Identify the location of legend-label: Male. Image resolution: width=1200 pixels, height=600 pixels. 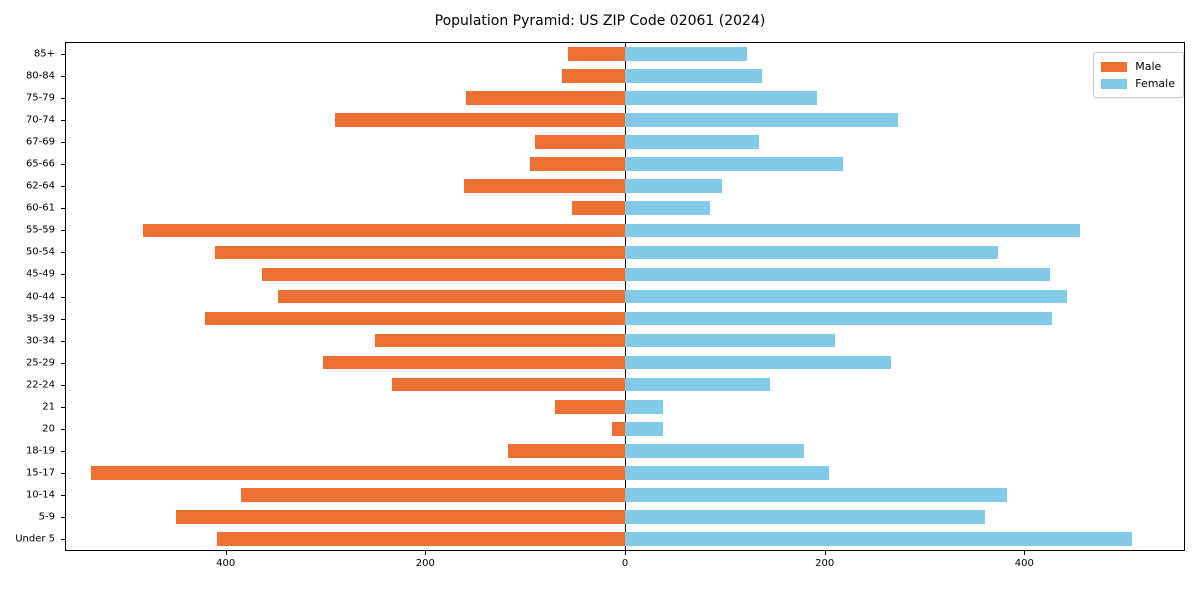
(1148, 66).